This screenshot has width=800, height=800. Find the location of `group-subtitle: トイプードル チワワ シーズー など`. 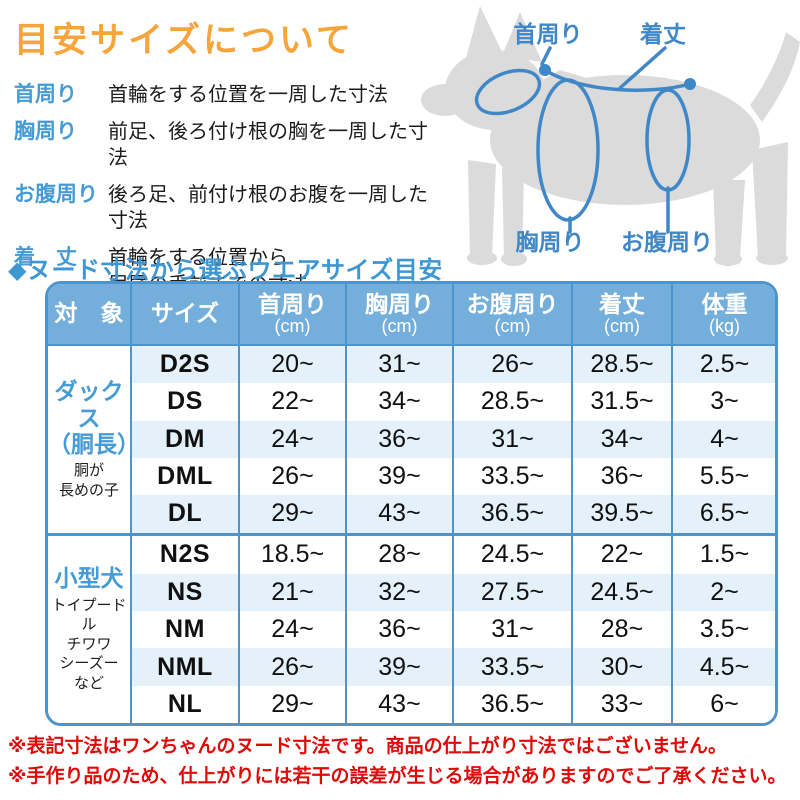

group-subtitle: トイプードル チワワ シーズー など is located at coordinates (89, 644).